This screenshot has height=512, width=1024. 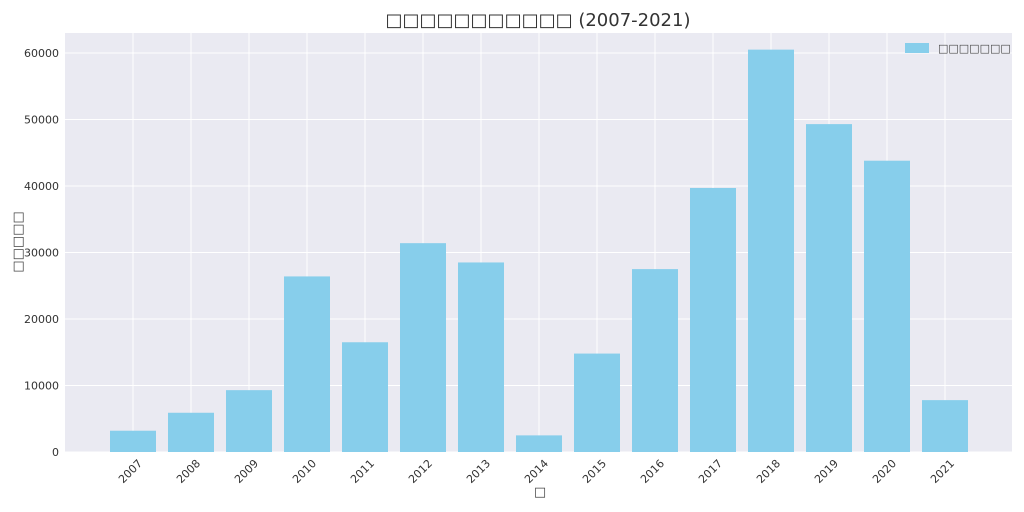 What do you see at coordinates (917, 48) in the screenshot?
I see `legend-swatch` at bounding box center [917, 48].